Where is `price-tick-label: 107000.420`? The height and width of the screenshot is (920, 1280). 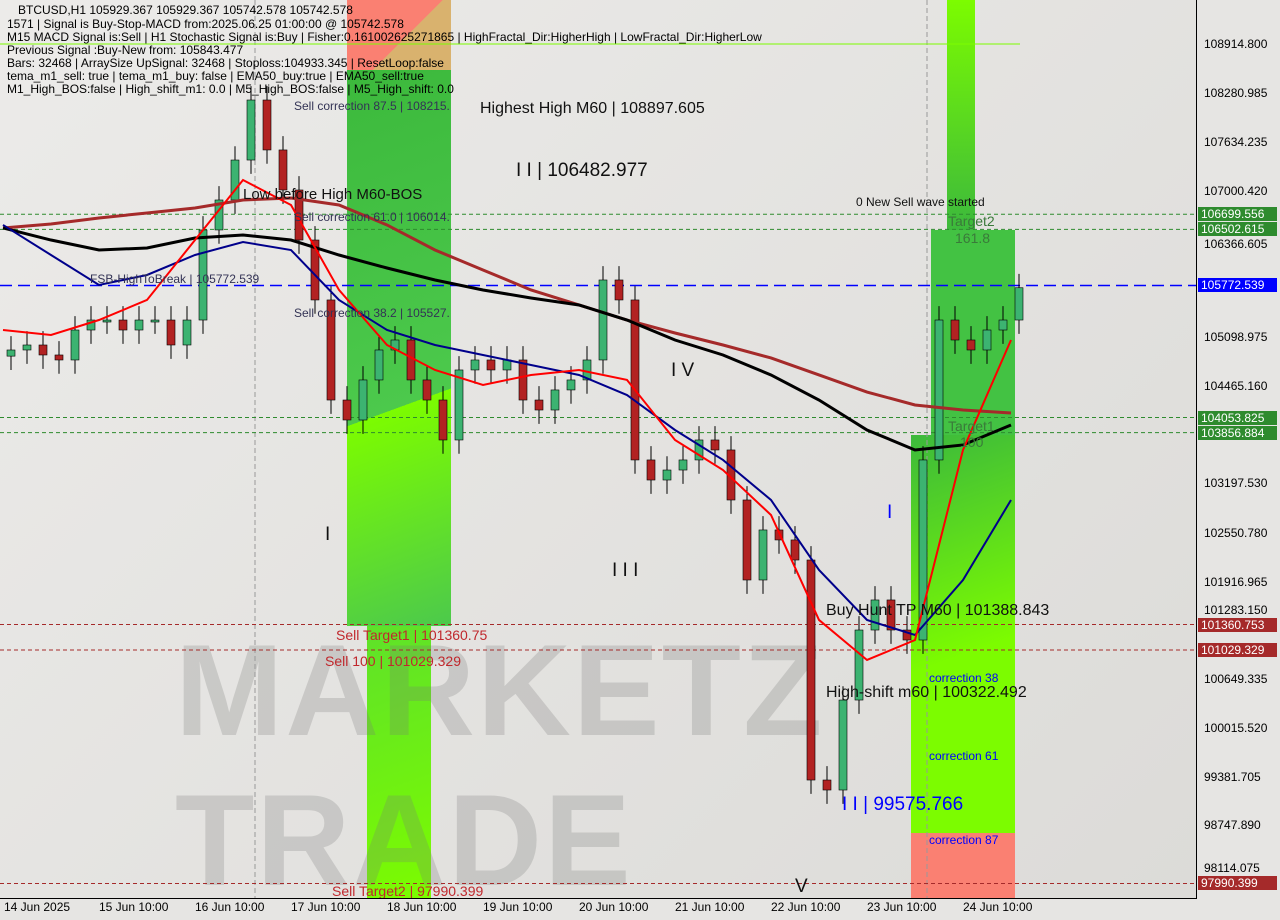 price-tick-label: 107000.420 is located at coordinates (1236, 191).